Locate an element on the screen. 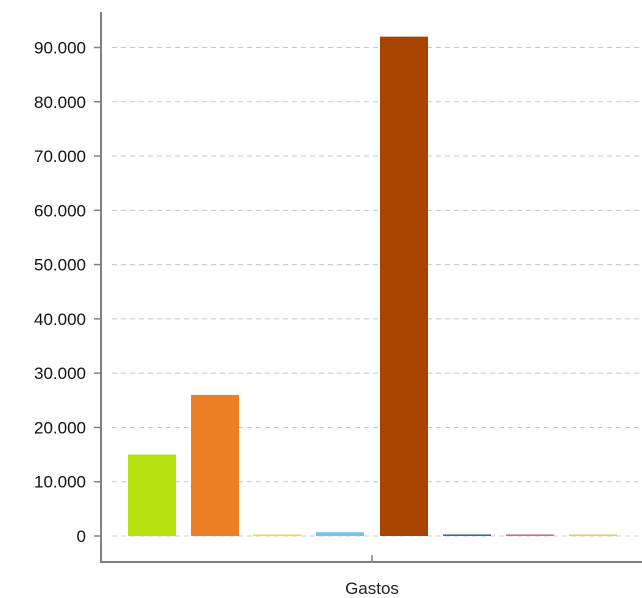  y-tick-label-8: 80.000 is located at coordinates (60, 102).